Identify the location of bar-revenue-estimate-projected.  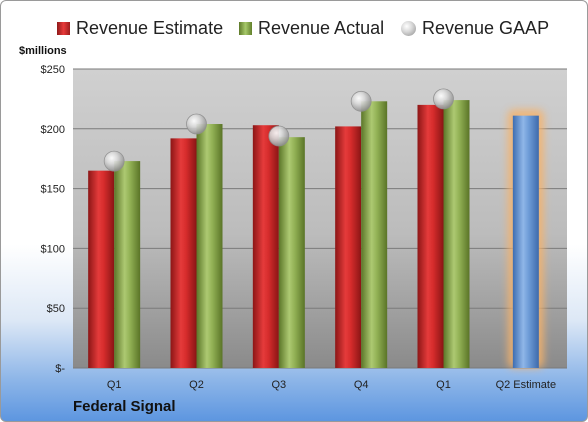
(525, 241).